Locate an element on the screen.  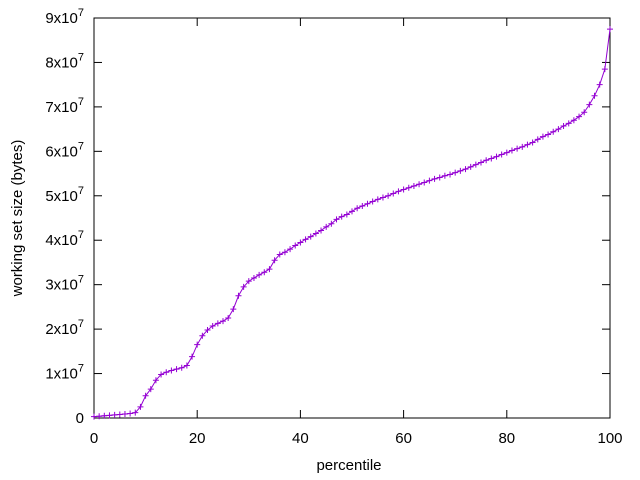
x-tick-label: 80 is located at coordinates (506, 438).